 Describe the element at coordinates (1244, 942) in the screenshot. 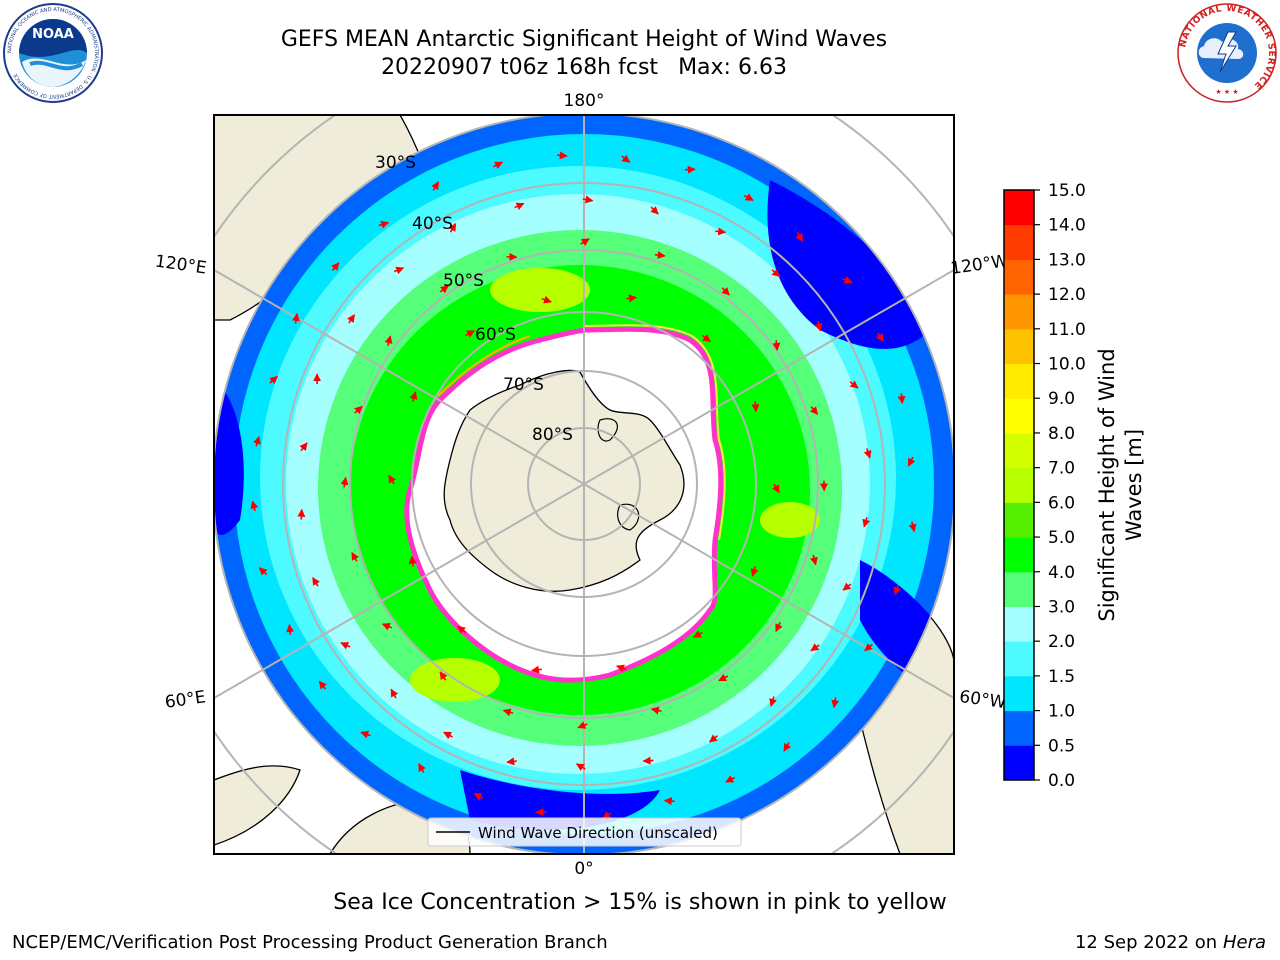

I see `footer-machine: Hera` at that location.